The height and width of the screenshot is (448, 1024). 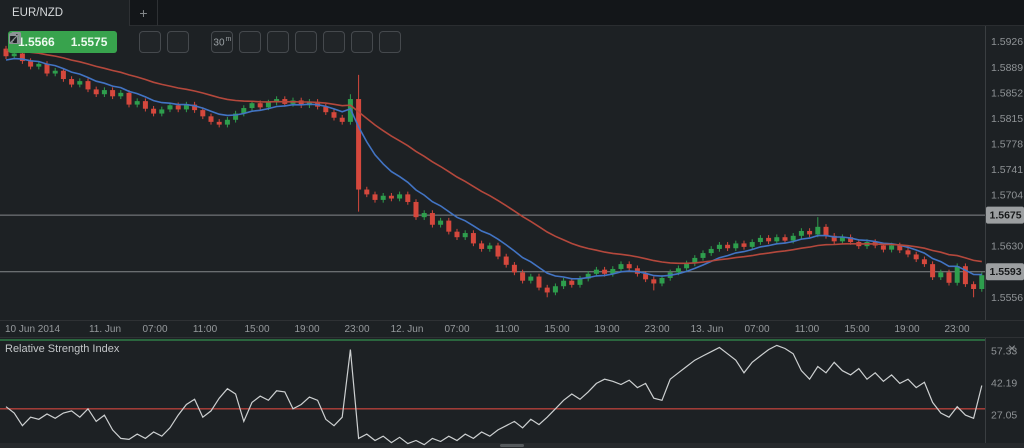 I want to click on timeframe-label: 30m, so click(x=222, y=42).